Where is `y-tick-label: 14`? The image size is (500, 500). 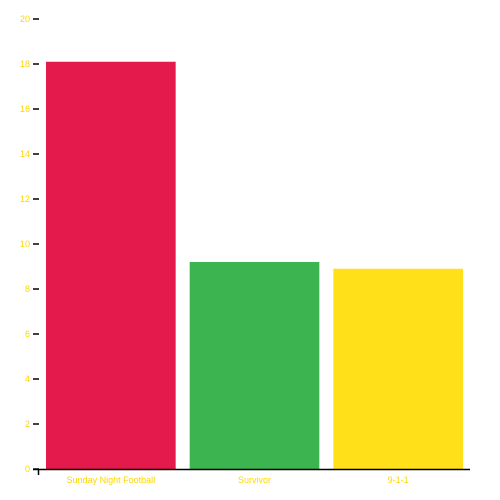
y-tick-label: 14 is located at coordinates (25, 154).